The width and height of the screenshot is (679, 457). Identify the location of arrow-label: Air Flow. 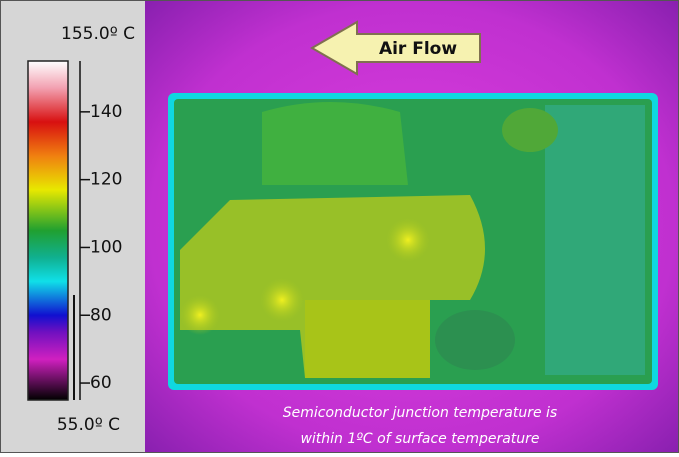
(418, 49).